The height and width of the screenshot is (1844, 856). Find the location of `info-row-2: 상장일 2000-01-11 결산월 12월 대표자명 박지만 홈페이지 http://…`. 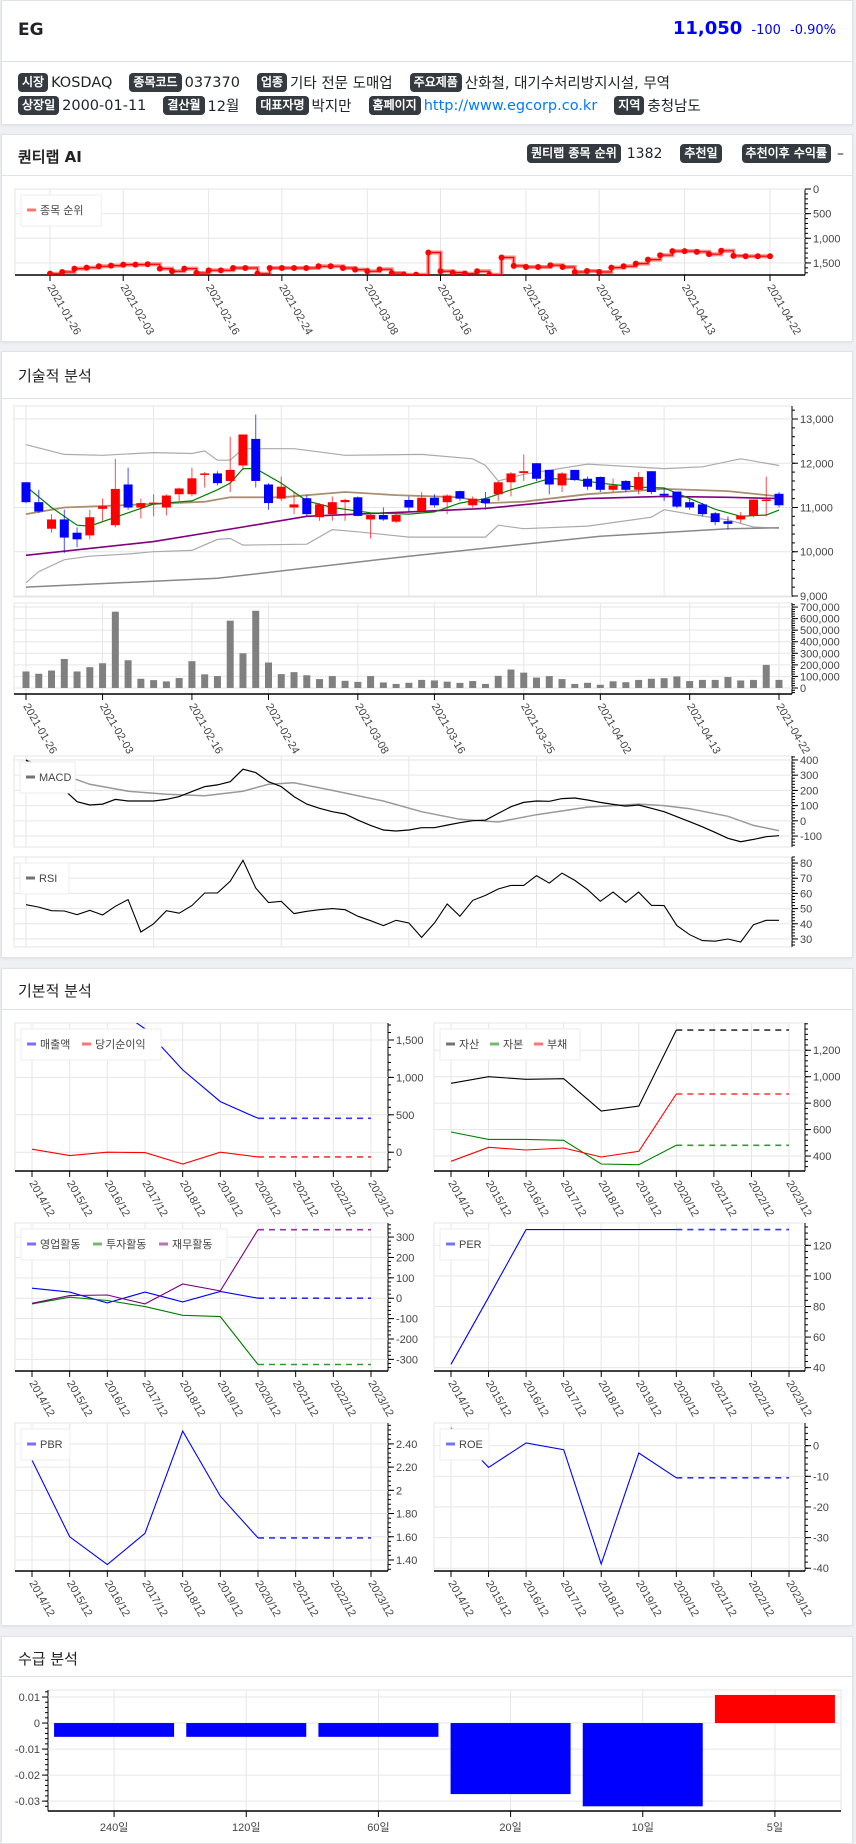

info-row-2: 상장일 2000-01-11 결산월 12월 대표자명 박지만 홈페이지 http://… is located at coordinates (359, 105).